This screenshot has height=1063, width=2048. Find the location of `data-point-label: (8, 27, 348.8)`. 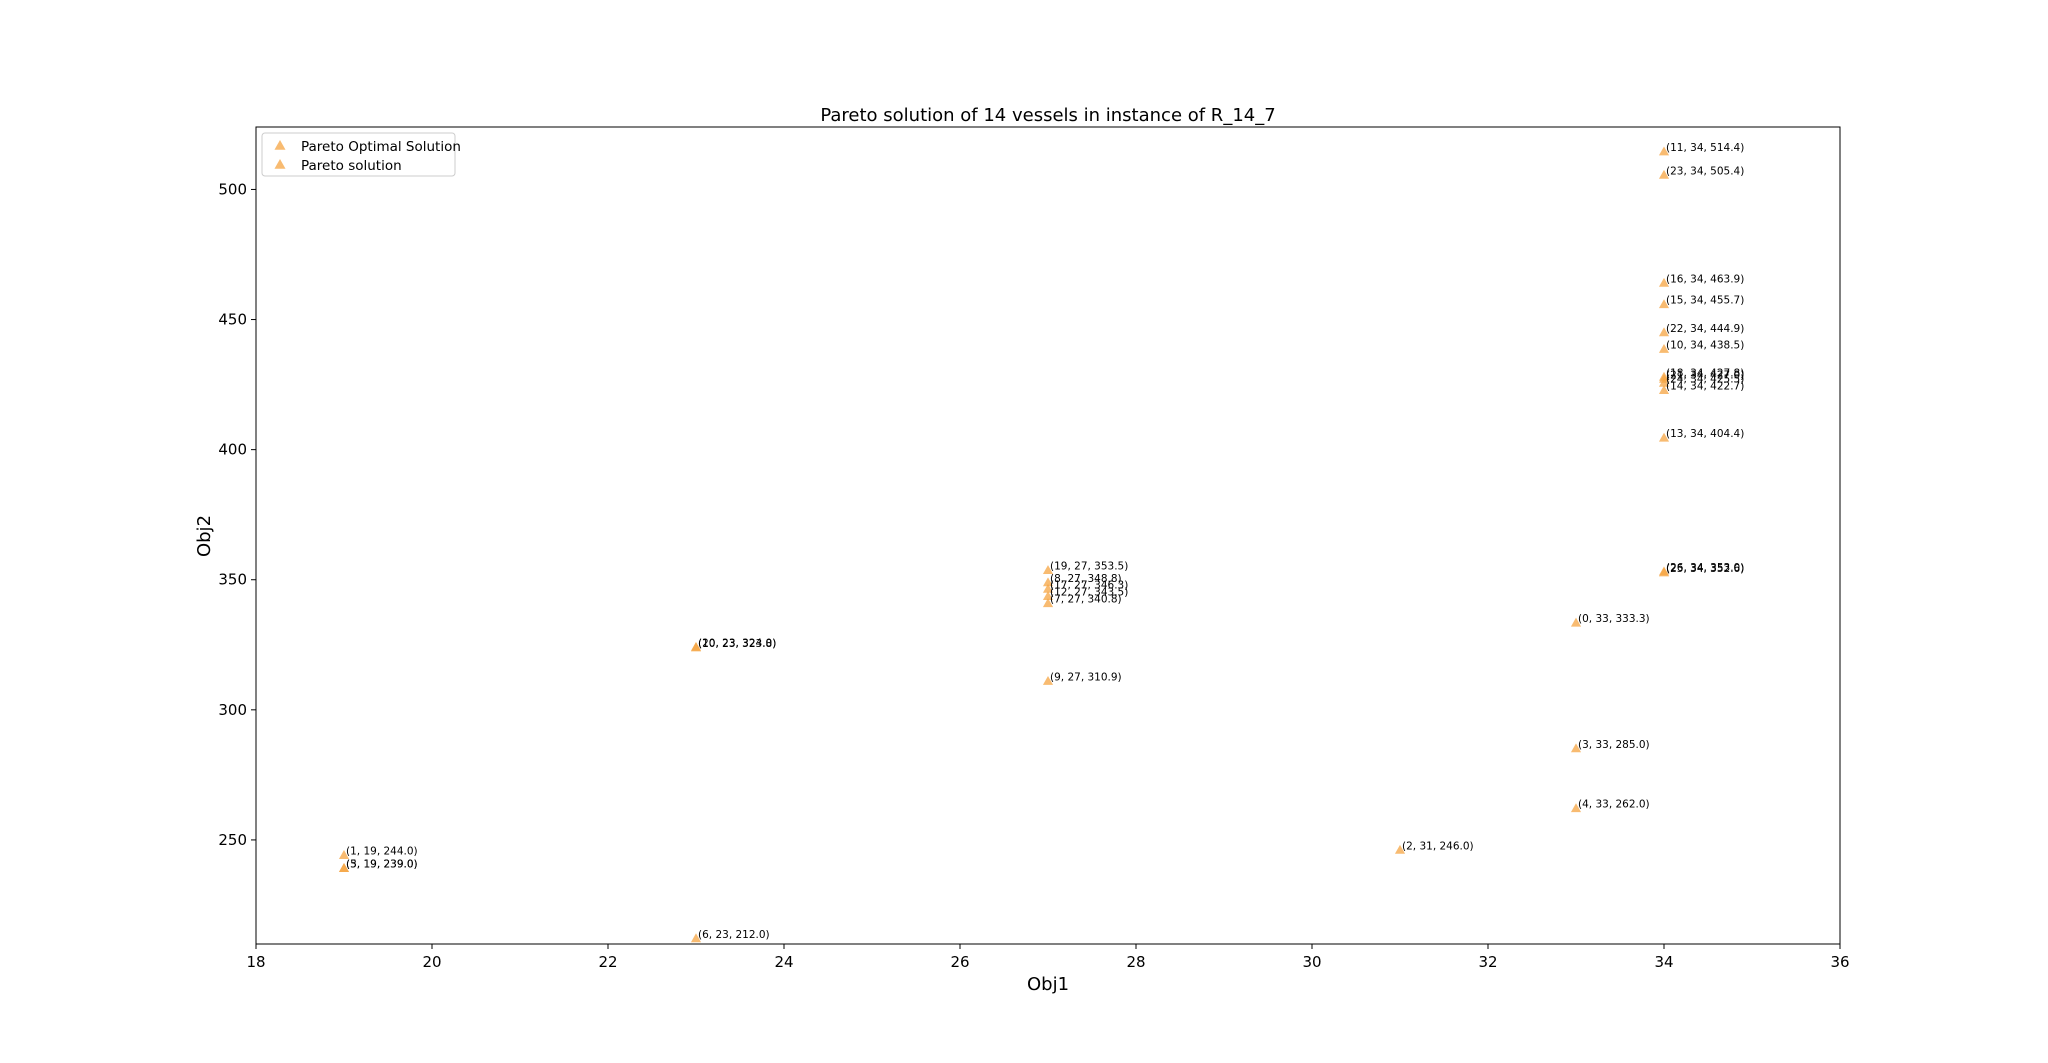

data-point-label: (8, 27, 348.8) is located at coordinates (1086, 579).